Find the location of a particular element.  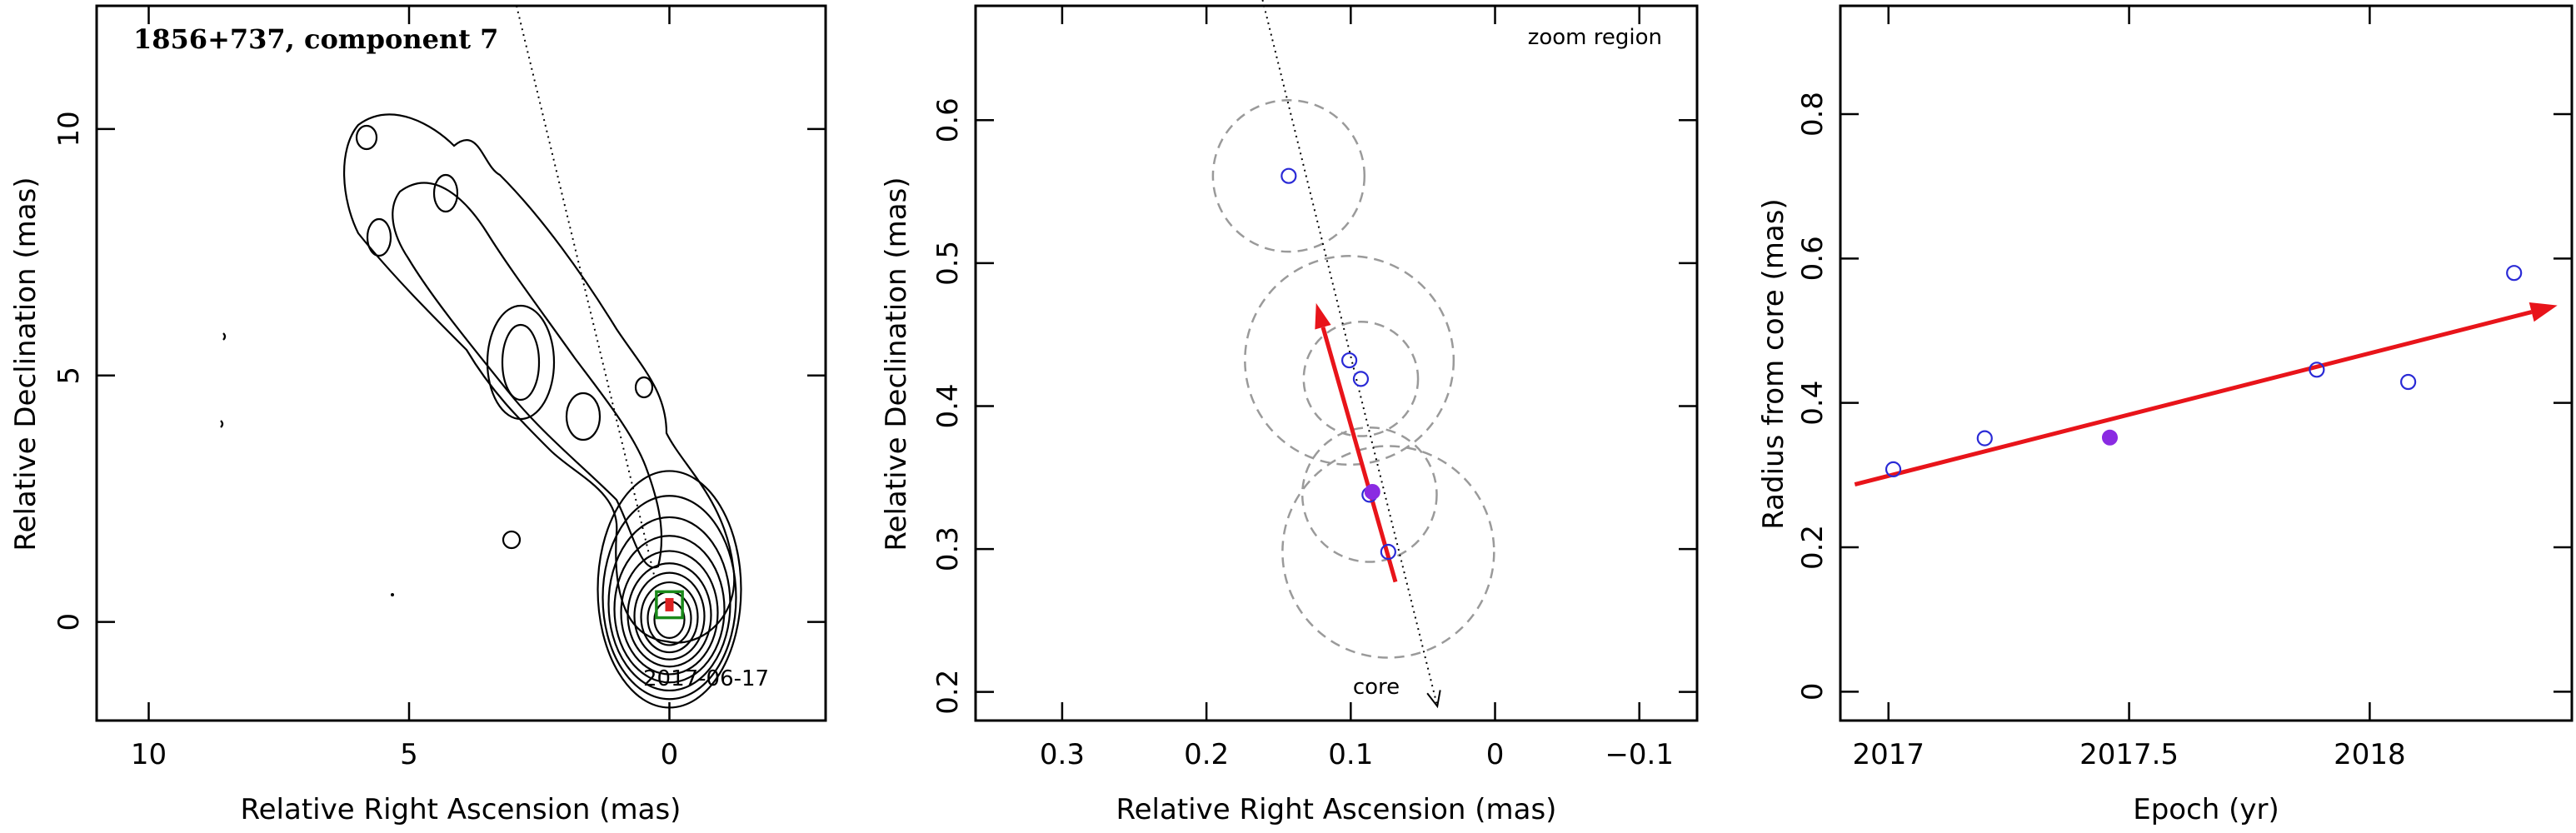

velocity-arrow-shaft is located at coordinates (1359, 455).